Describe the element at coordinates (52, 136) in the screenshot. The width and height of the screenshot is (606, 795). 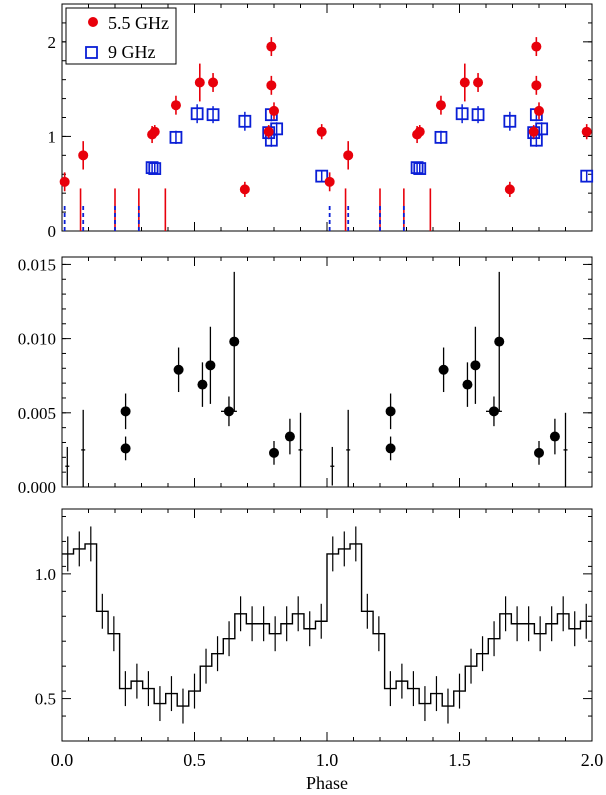
I see `y-tick-label: 1` at that location.